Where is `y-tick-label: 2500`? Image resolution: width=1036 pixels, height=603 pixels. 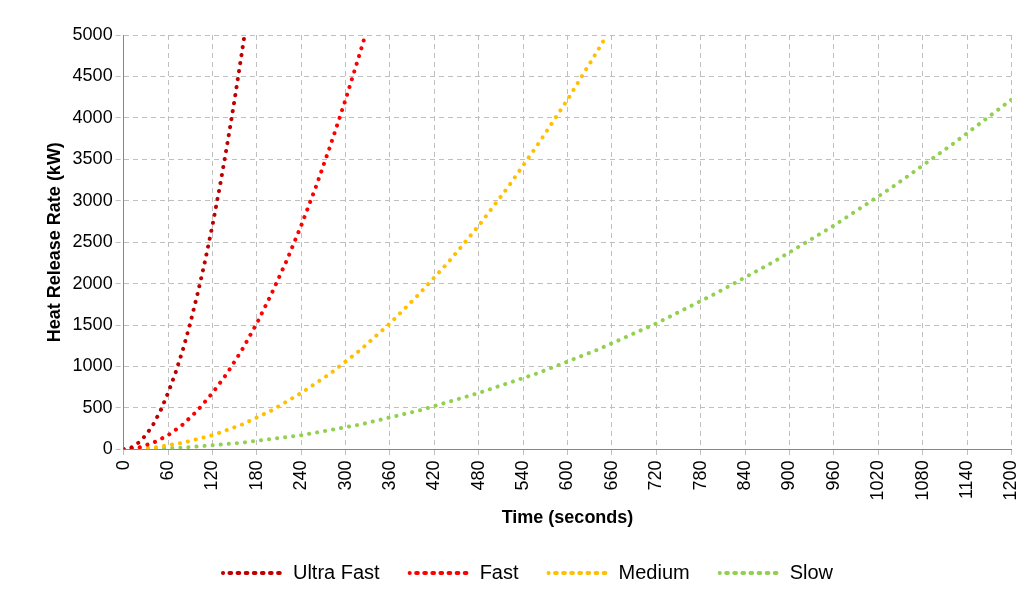
y-tick-label: 2500 is located at coordinates (92, 241).